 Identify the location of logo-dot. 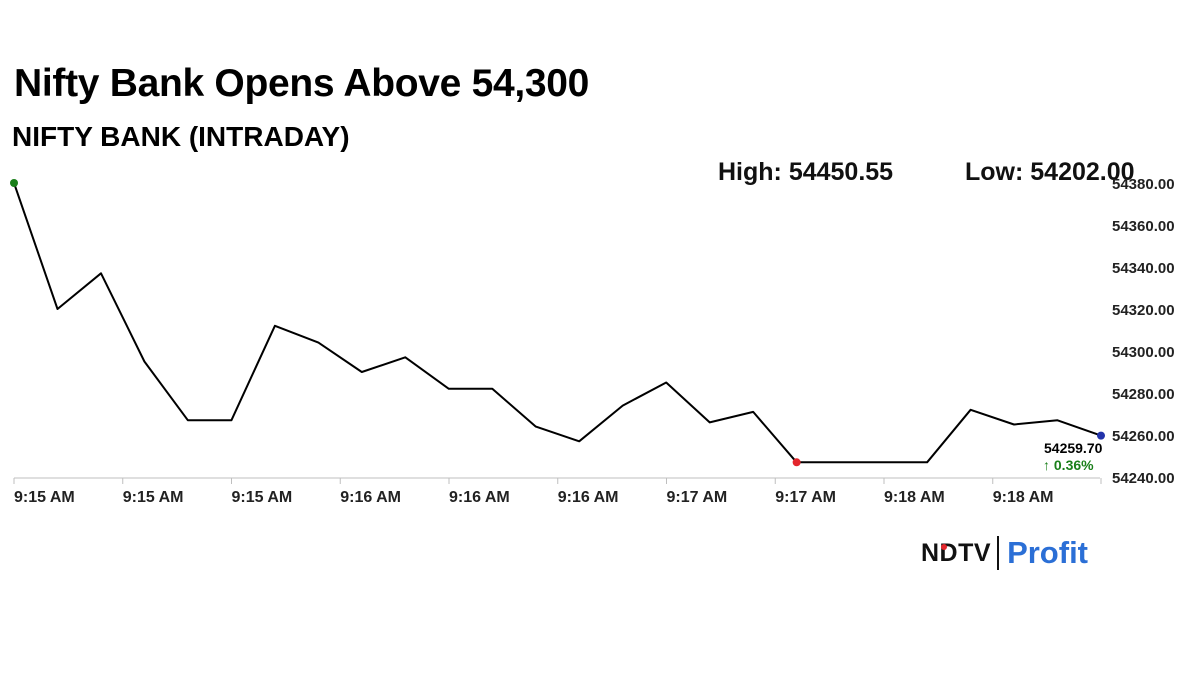
(944, 547).